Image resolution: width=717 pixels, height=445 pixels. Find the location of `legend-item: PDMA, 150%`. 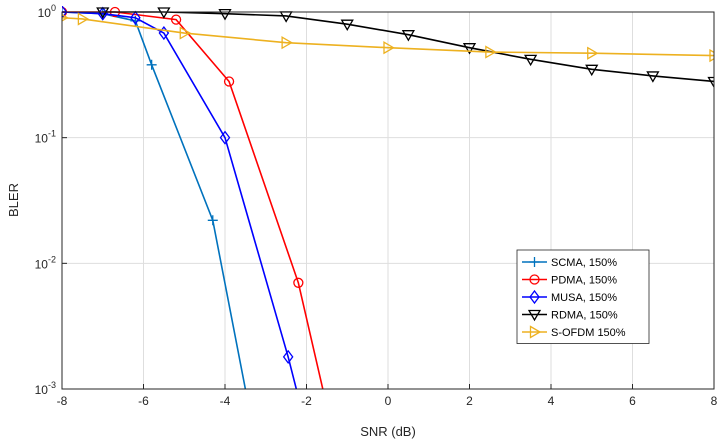

legend-item: PDMA, 150% is located at coordinates (569, 280).